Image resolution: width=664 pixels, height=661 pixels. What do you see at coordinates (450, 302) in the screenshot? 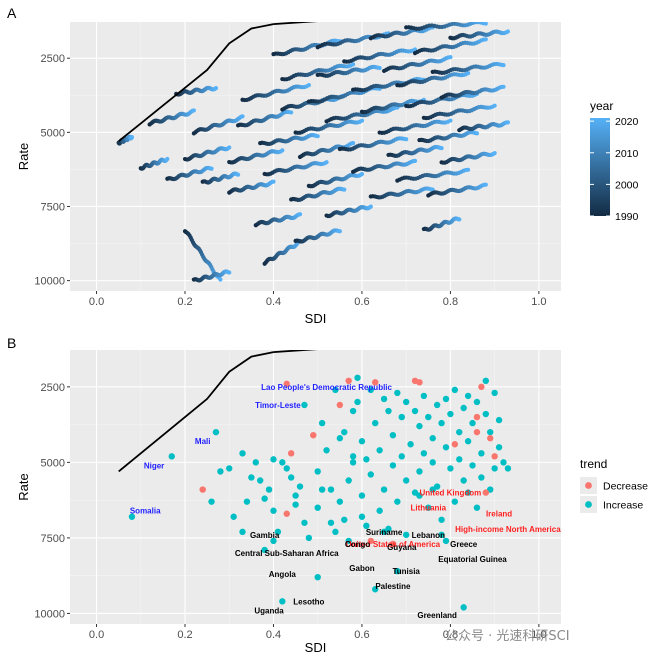
I see `x-tick-label: 0.8` at bounding box center [450, 302].